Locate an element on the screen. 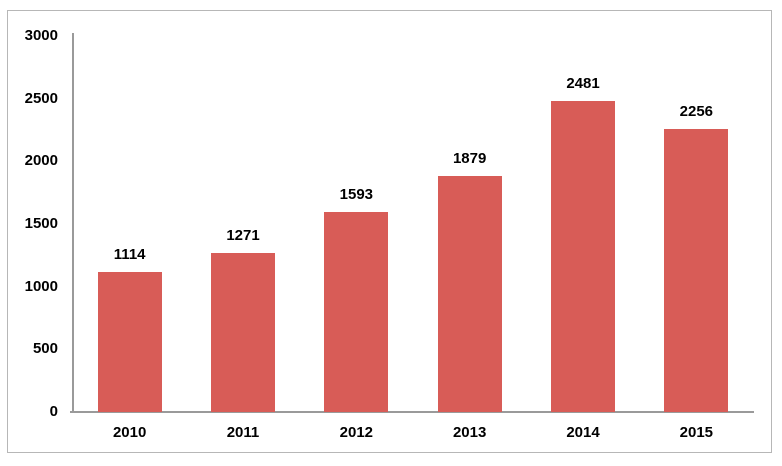 Image resolution: width=782 pixels, height=466 pixels. bar-value-label: 2481 is located at coordinates (583, 83).